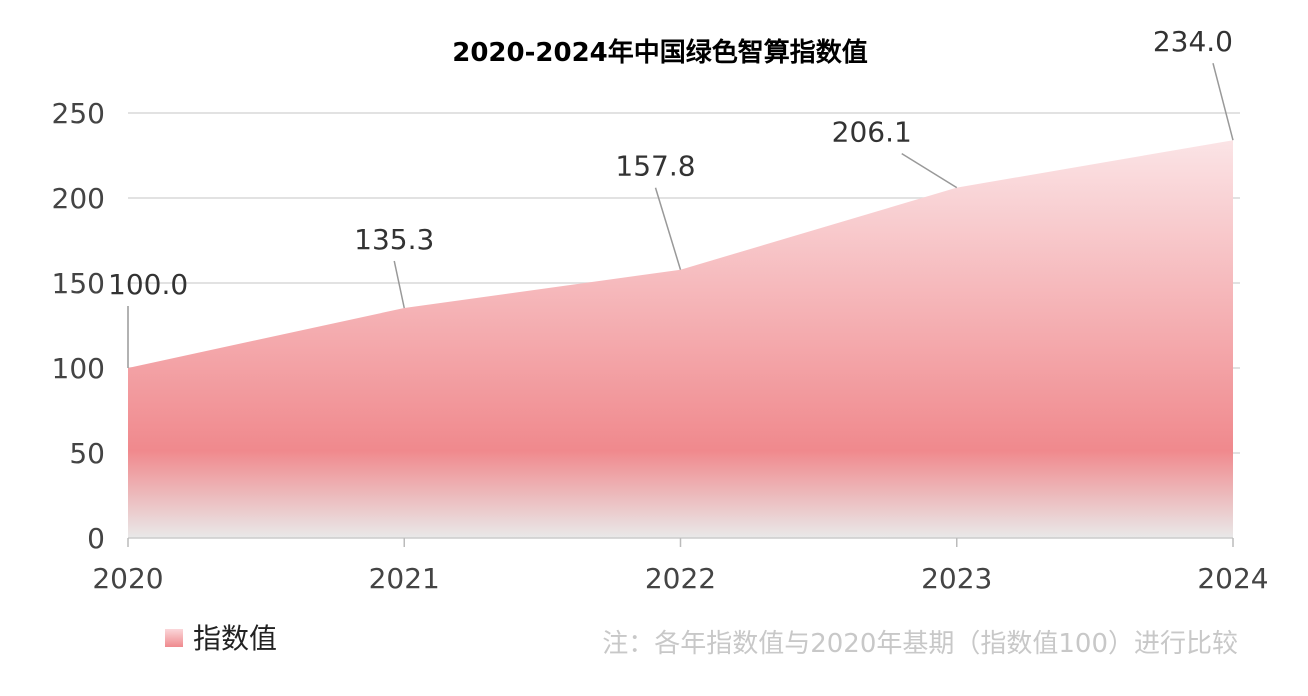  Describe the element at coordinates (78, 283) in the screenshot. I see `y-tick-label: 150` at that location.